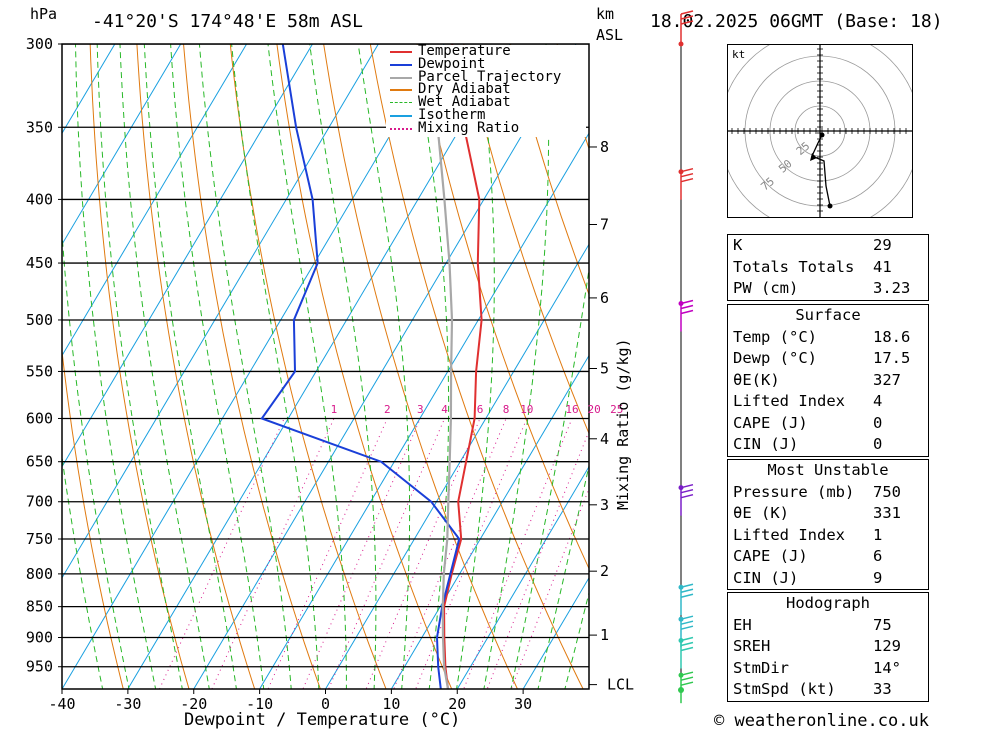 This screenshot has height=733, width=1000. What do you see at coordinates (604, 224) in the screenshot?
I see `height-tick-label: 7` at bounding box center [604, 224].